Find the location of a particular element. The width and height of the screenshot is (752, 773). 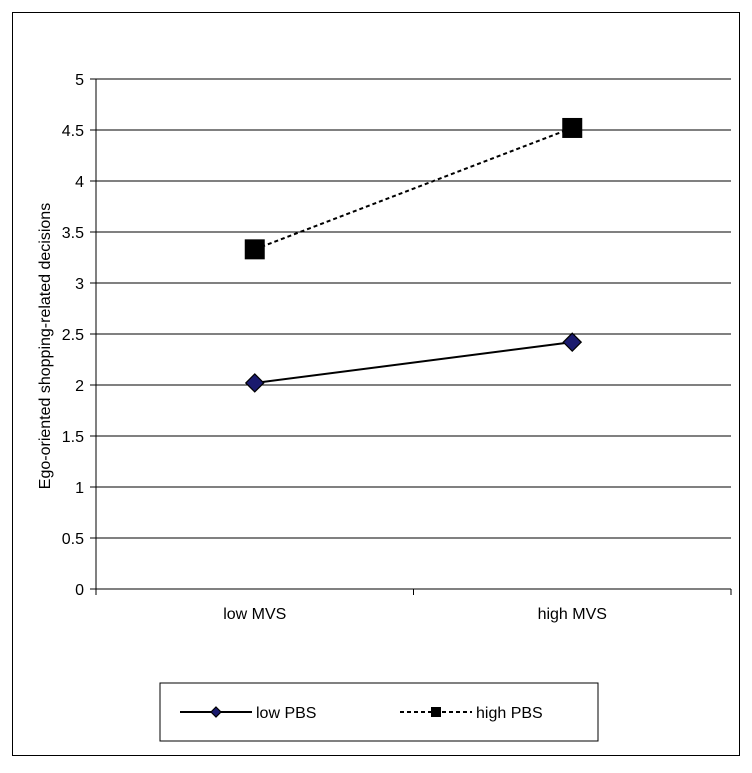

y-tick-label: 1 is located at coordinates (79, 488).